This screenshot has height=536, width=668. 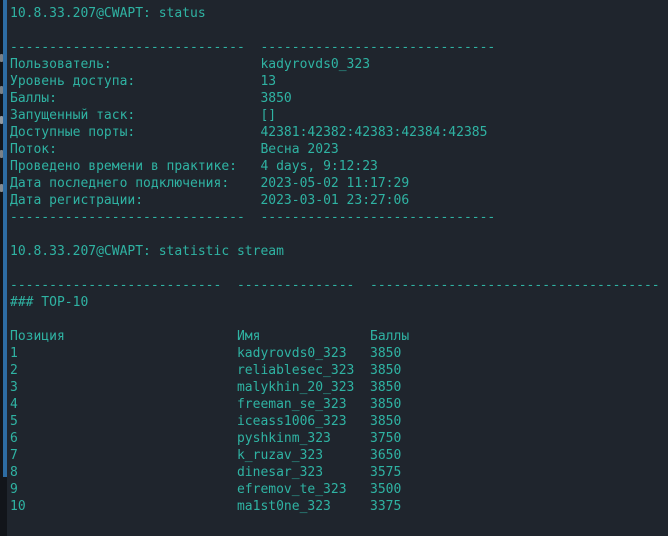 What do you see at coordinates (339, 472) in the screenshot?
I see `table-row: 8 dinesar_323 3575` at bounding box center [339, 472].